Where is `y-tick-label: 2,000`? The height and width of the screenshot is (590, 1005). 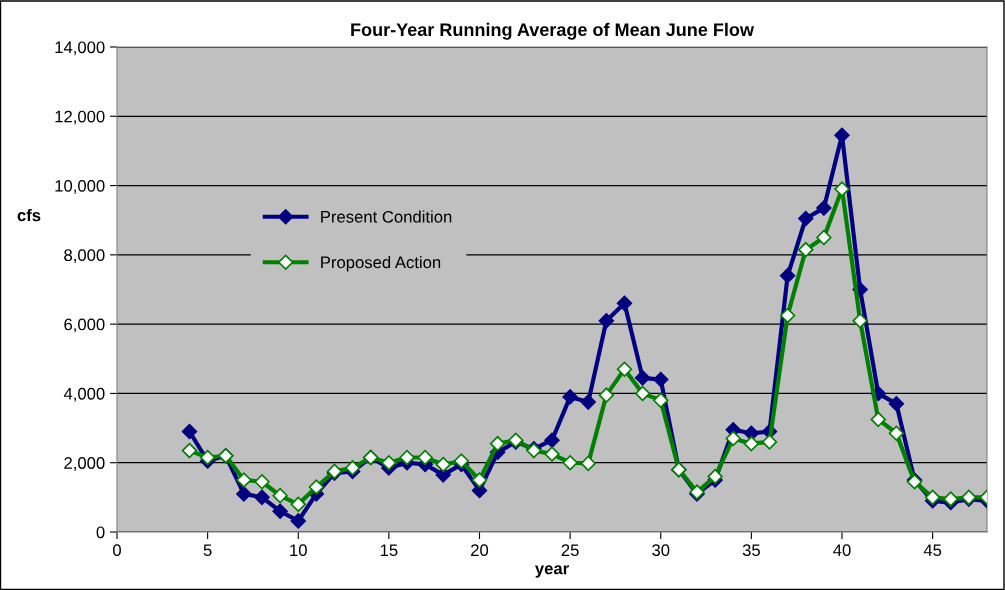 y-tick-label: 2,000 is located at coordinates (84, 464).